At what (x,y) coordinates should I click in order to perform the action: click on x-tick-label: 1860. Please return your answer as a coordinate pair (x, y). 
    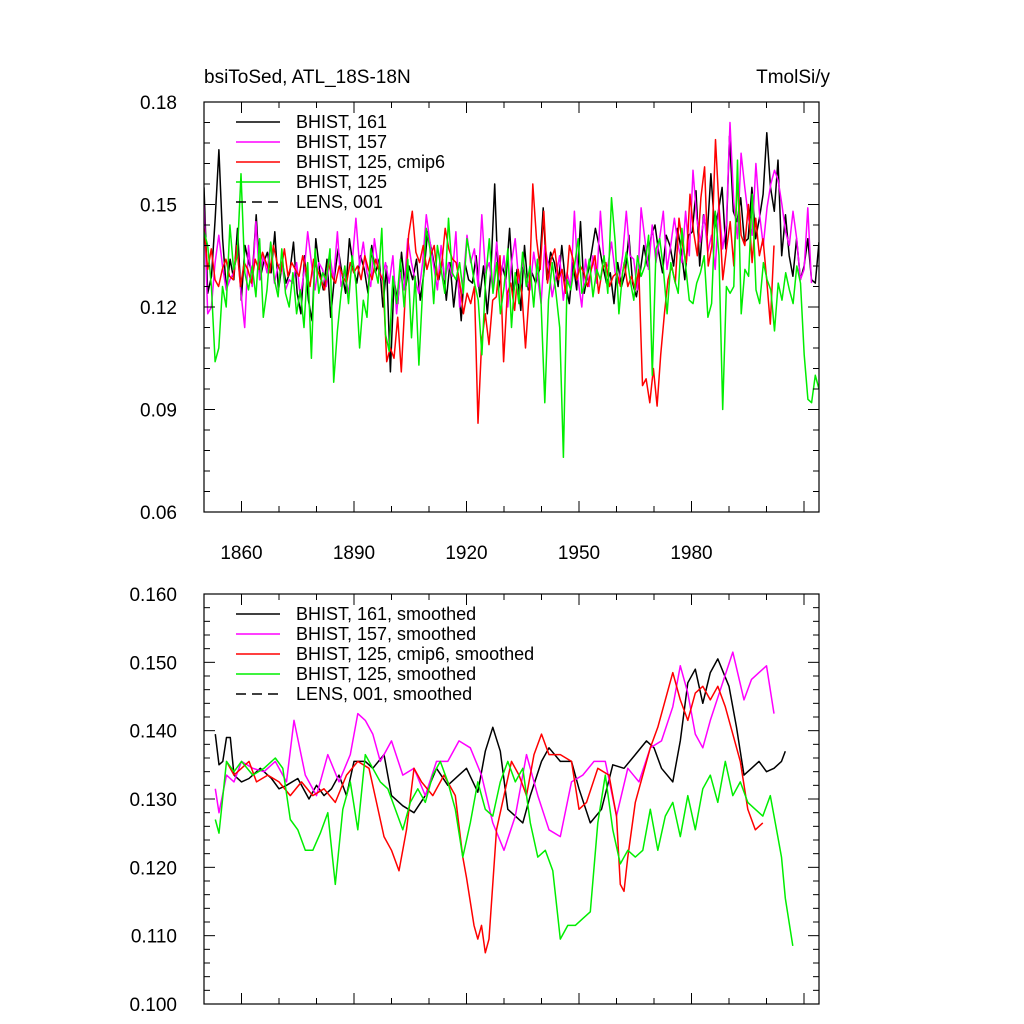
    Looking at the image, I should click on (241, 553).